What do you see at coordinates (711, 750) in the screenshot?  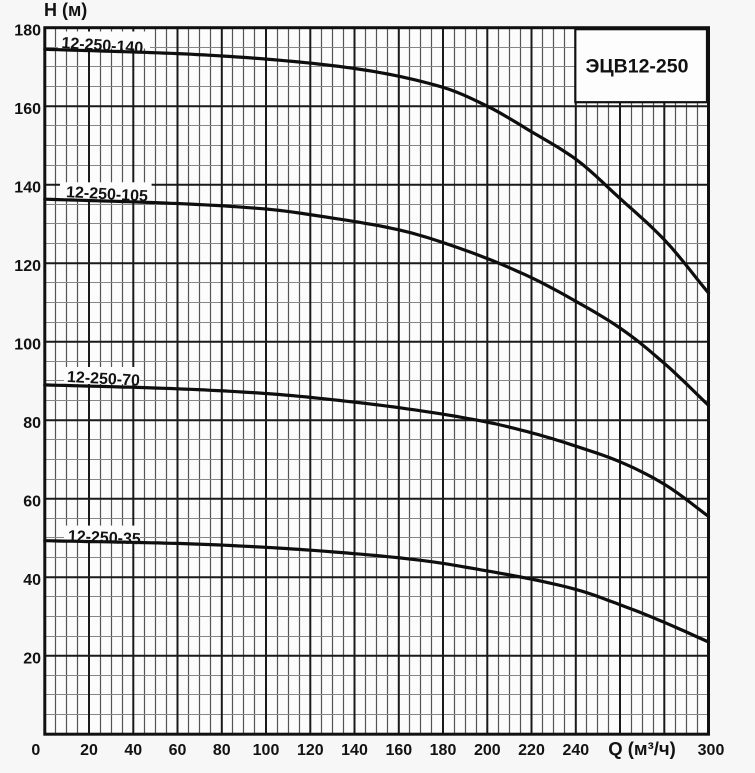 I see `svg-text: 300` at bounding box center [711, 750].